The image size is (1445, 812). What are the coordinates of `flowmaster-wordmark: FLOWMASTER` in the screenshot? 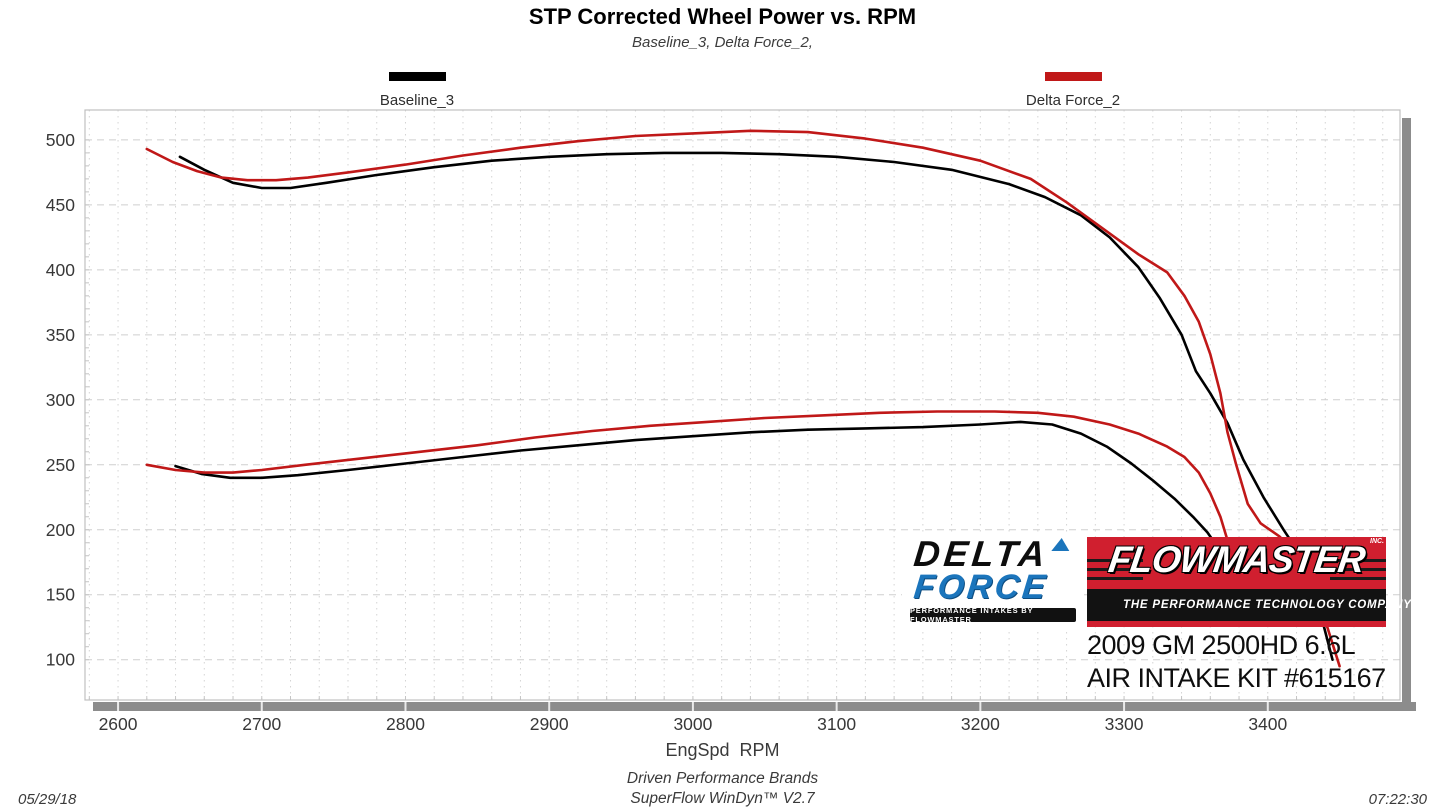 It's located at (1237, 559).